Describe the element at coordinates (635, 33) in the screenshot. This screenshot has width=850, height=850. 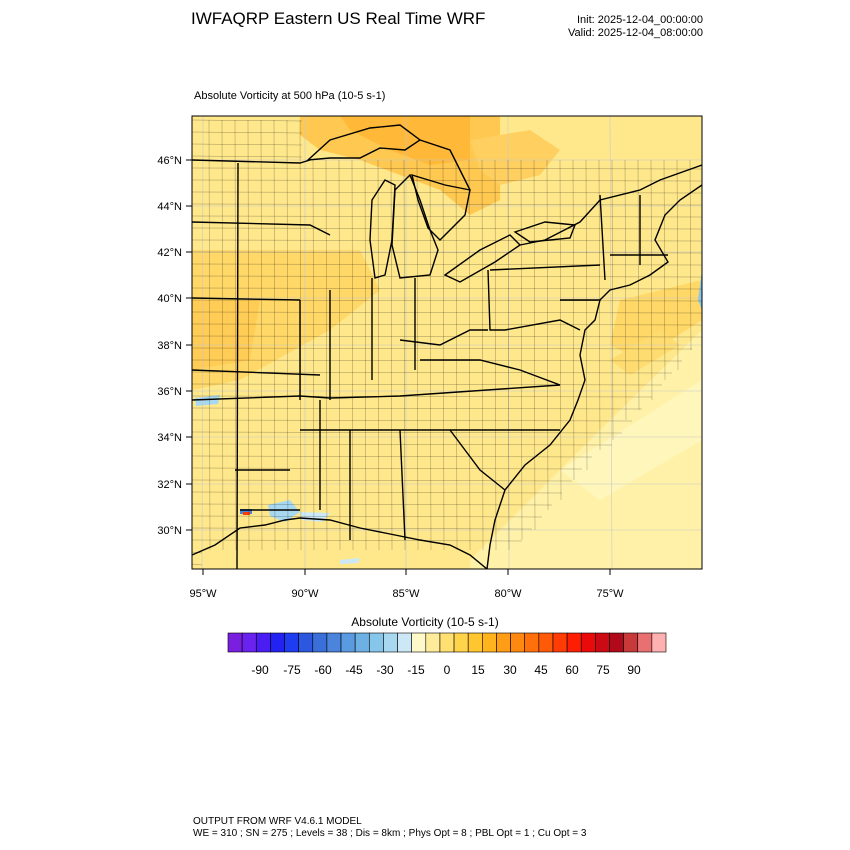
I see `valid-time: Valid: 2025-12-04_08:00:00` at that location.